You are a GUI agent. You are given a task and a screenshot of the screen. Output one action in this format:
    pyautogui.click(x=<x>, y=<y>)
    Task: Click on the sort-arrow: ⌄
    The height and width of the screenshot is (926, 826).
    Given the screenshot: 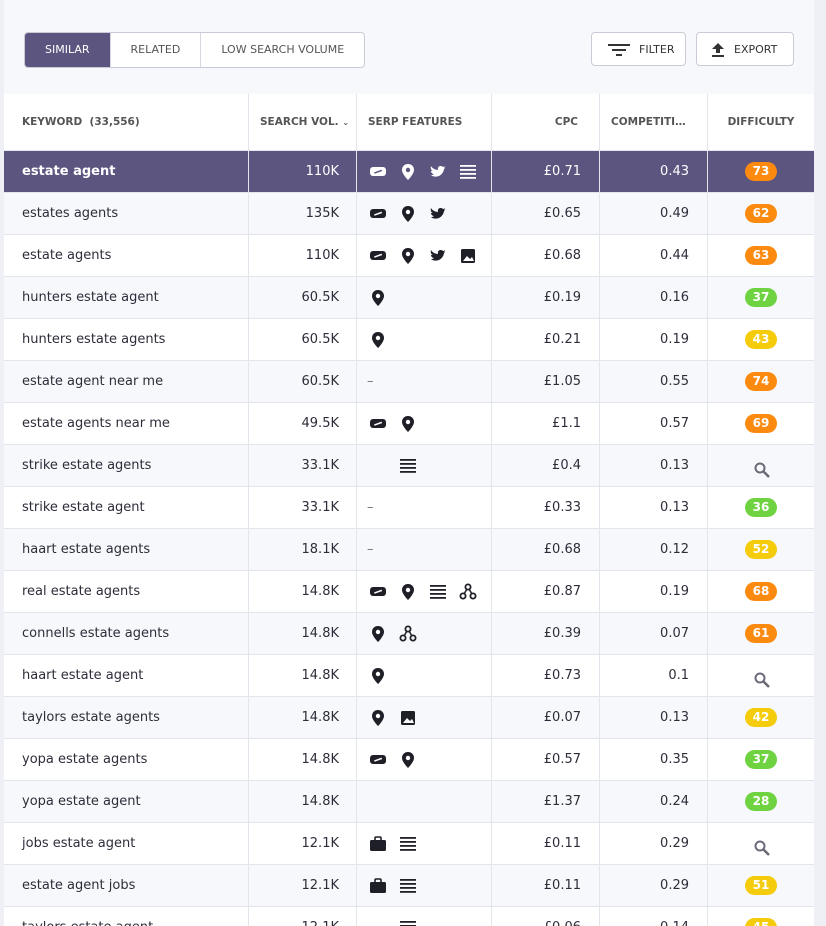 What is the action you would take?
    pyautogui.click(x=346, y=122)
    